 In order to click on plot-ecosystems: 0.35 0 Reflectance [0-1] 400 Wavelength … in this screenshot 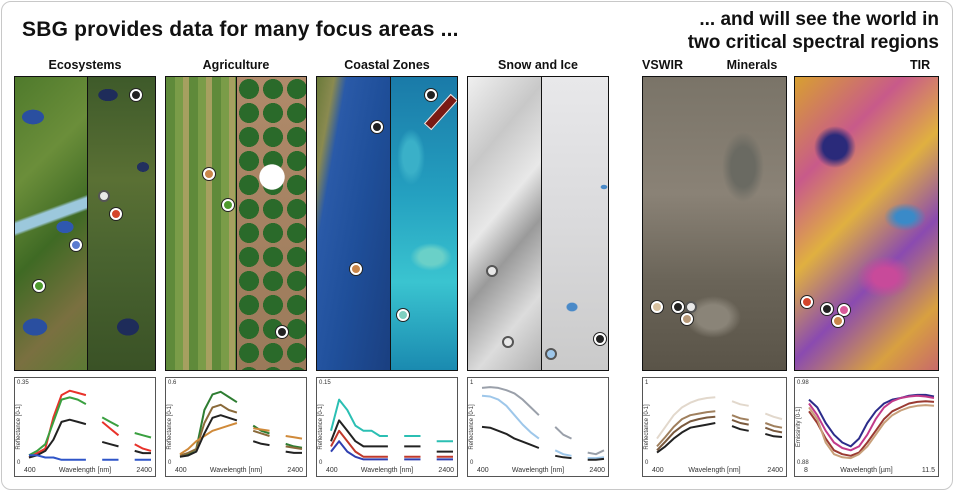, I will do `click(85, 427)`.